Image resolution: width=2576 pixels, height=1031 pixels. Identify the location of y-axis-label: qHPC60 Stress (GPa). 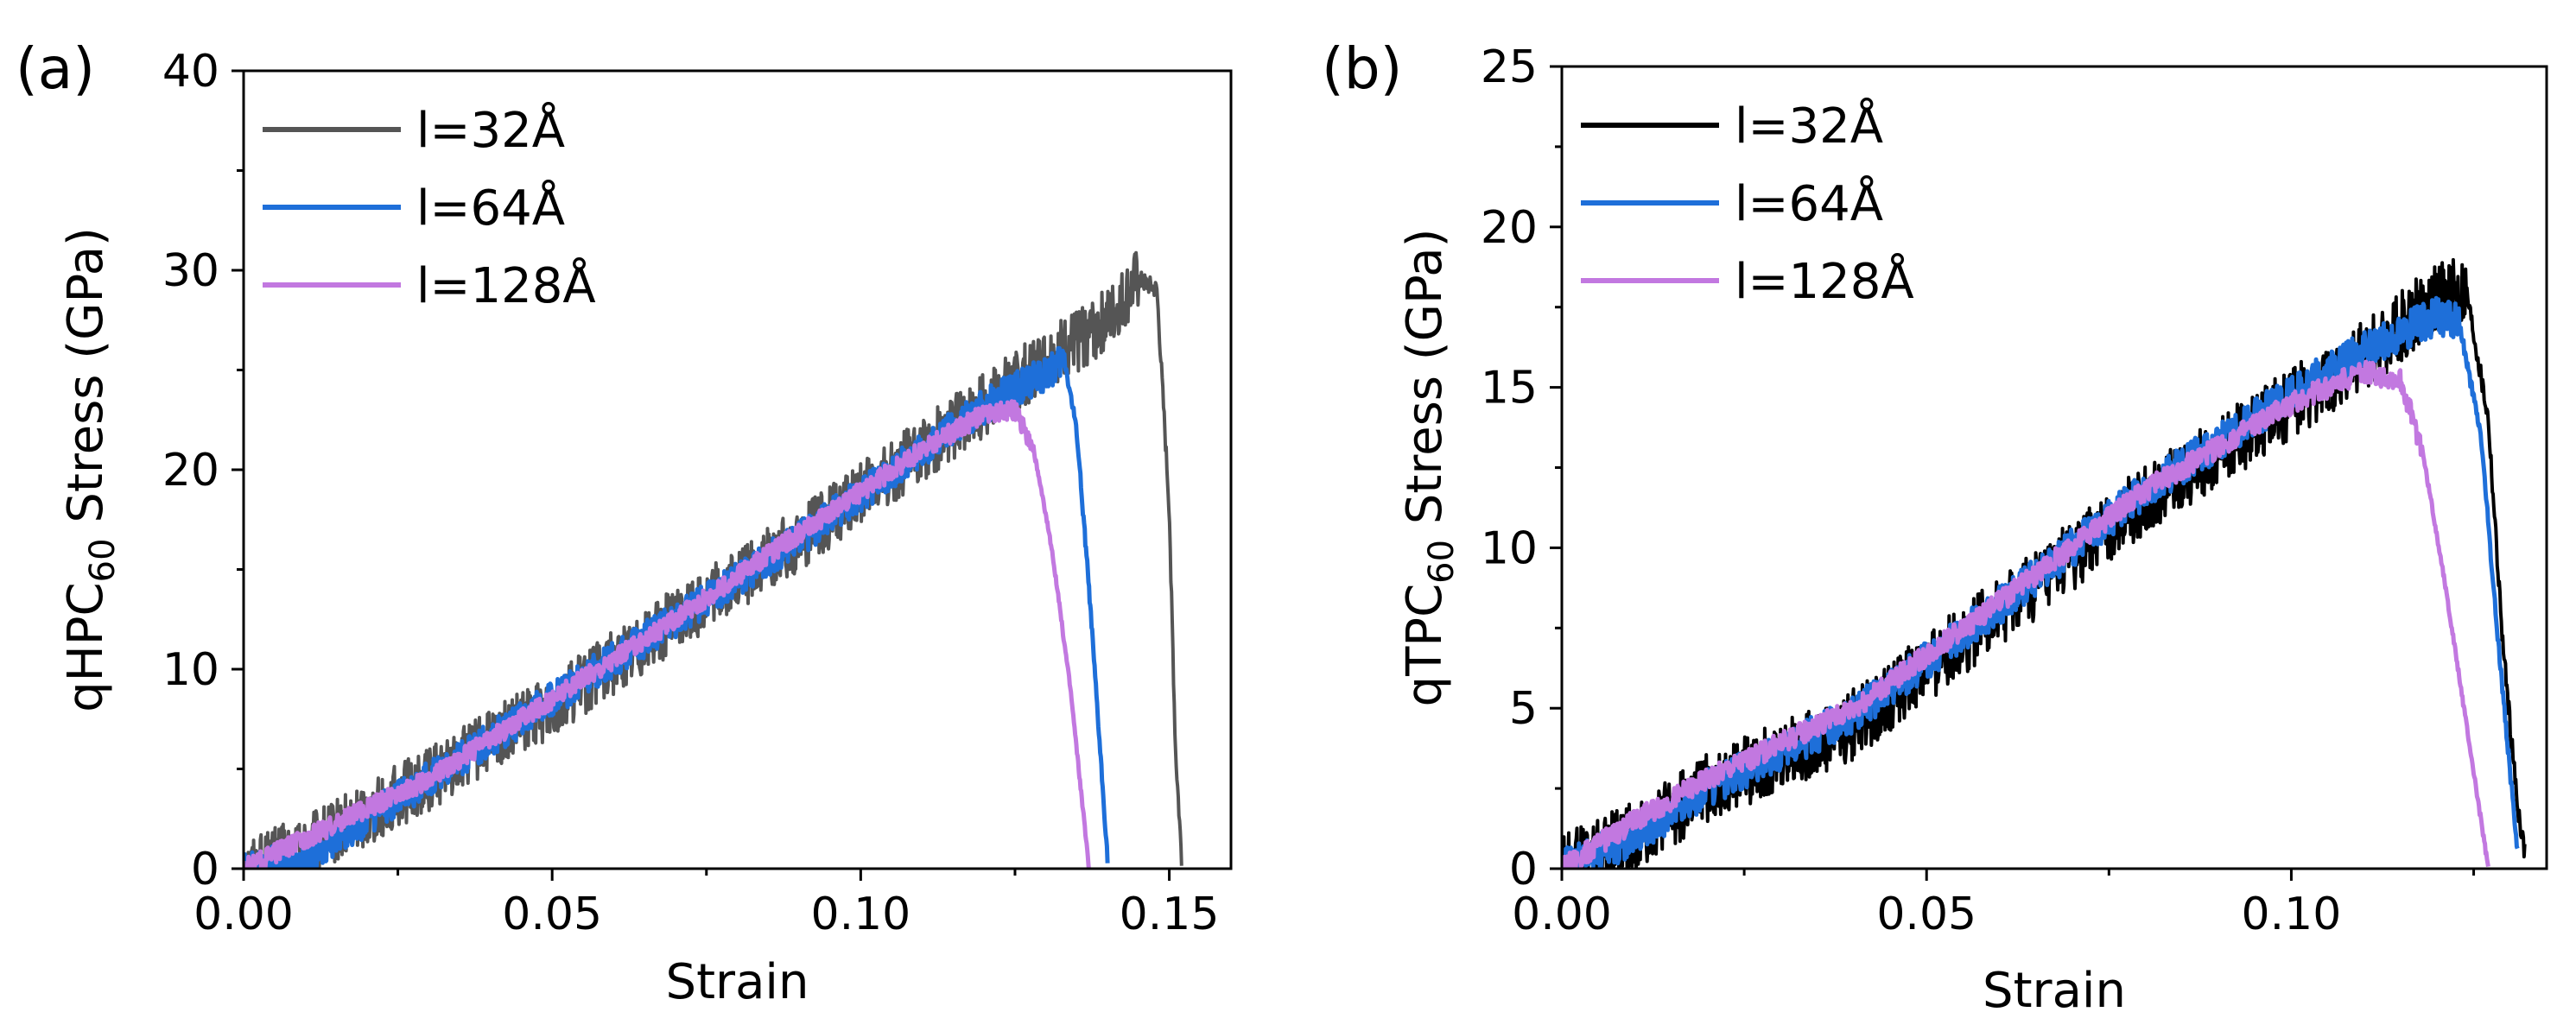
(90, 469).